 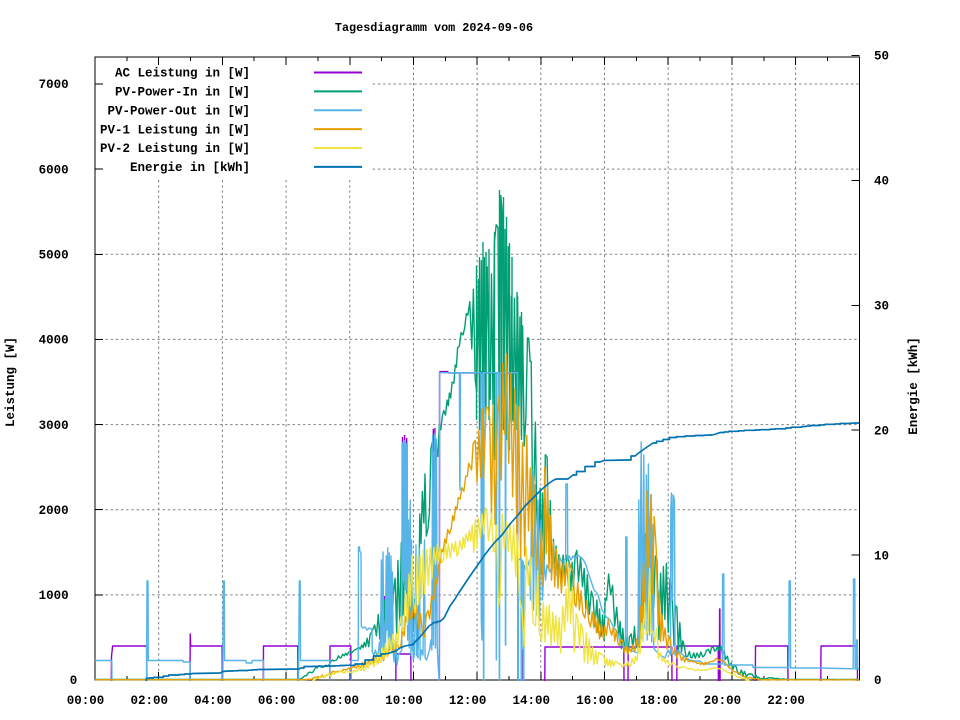 What do you see at coordinates (54, 85) in the screenshot?
I see `svg-text: 7000` at bounding box center [54, 85].